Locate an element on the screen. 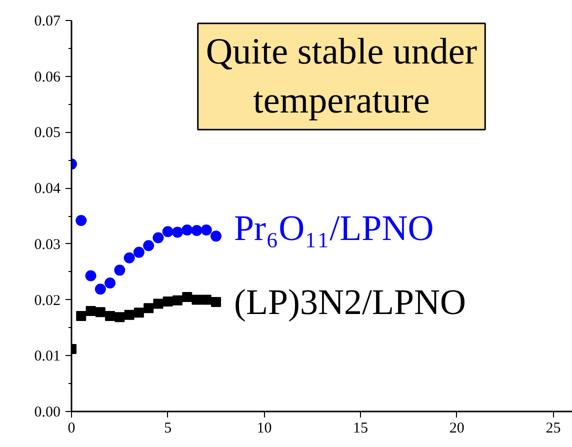  y-tick-label: 0.00 is located at coordinates (47, 412).